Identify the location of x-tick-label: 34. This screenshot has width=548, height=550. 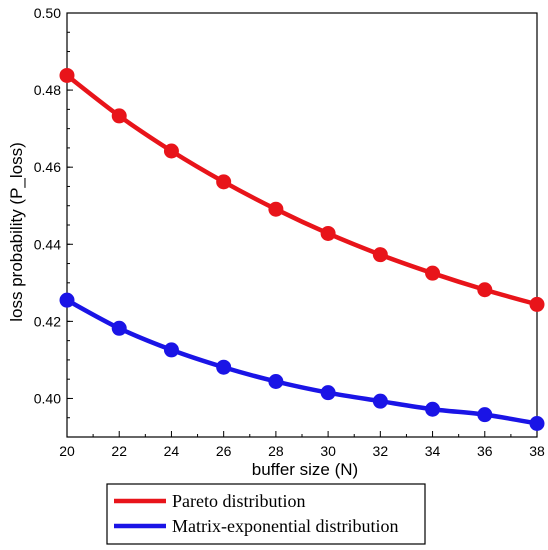
(433, 451).